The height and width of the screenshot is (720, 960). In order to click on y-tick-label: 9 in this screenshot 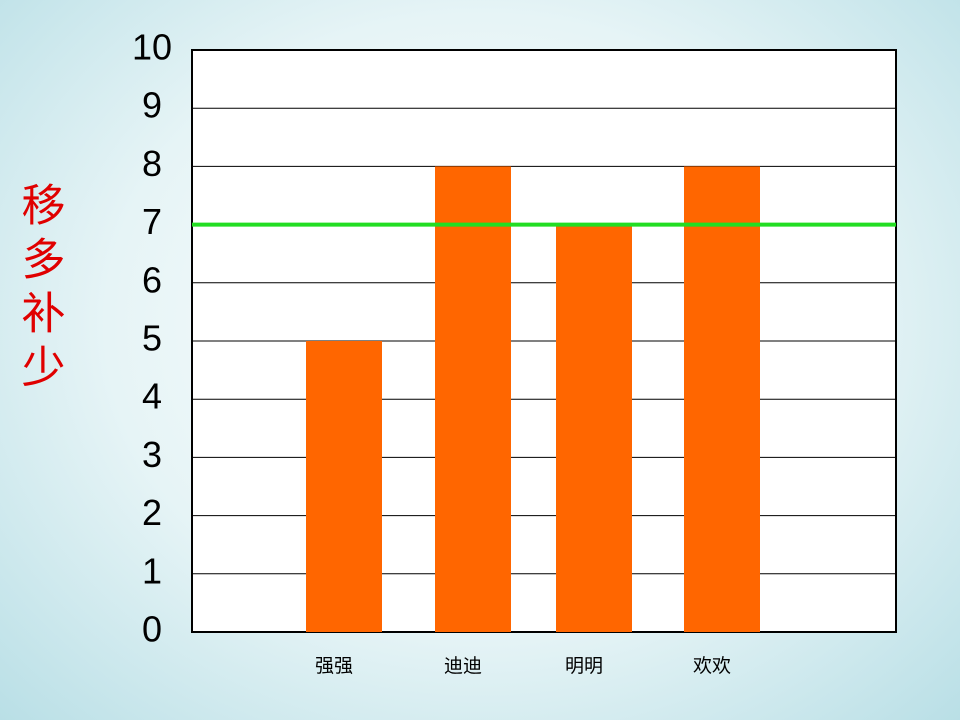, I will do `click(152, 105)`.